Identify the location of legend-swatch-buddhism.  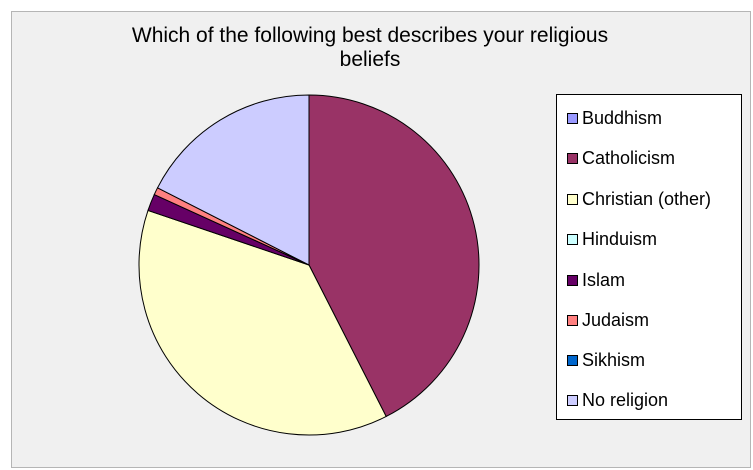
(572, 118).